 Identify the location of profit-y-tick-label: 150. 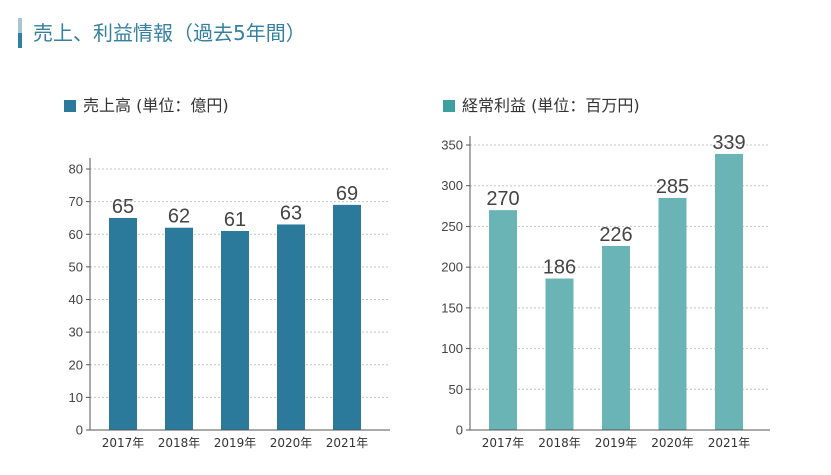
(452, 307).